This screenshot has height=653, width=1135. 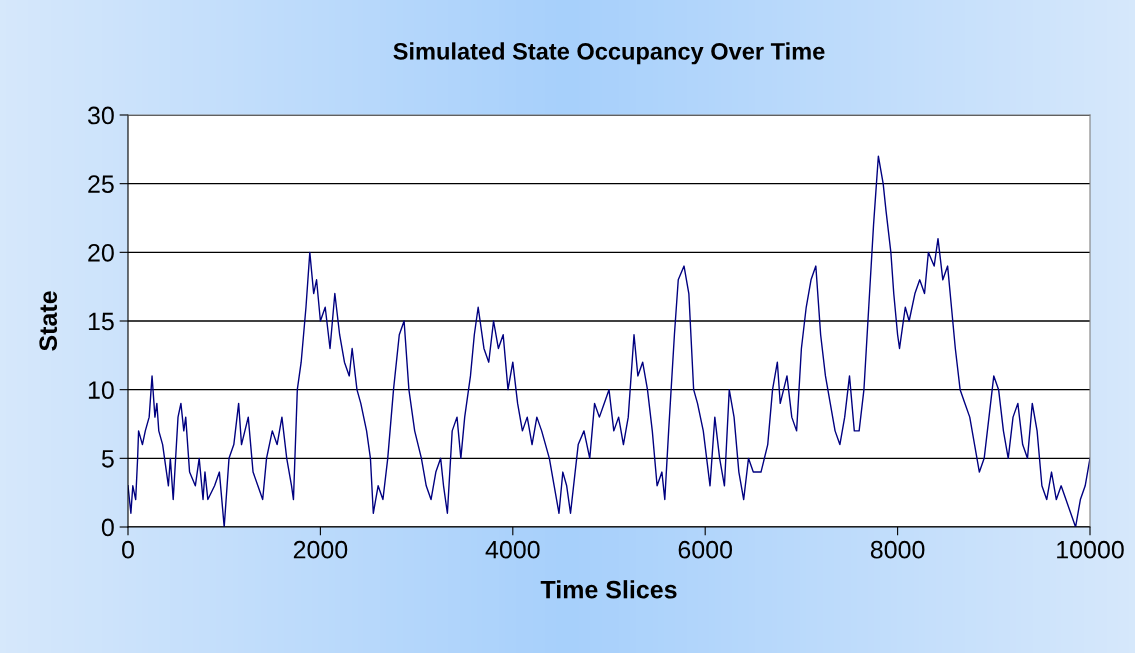 What do you see at coordinates (609, 53) in the screenshot?
I see `chart-title: Simulated State Occupancy Over Time` at bounding box center [609, 53].